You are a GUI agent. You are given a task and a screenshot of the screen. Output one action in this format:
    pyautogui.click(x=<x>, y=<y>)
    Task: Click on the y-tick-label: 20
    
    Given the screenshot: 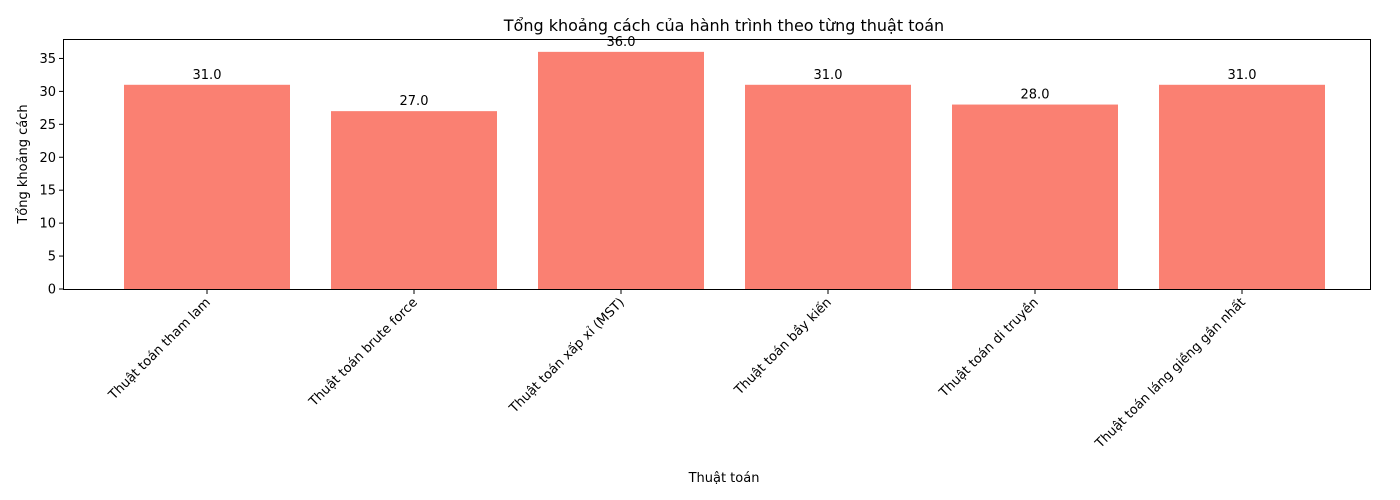 What is the action you would take?
    pyautogui.click(x=47, y=158)
    